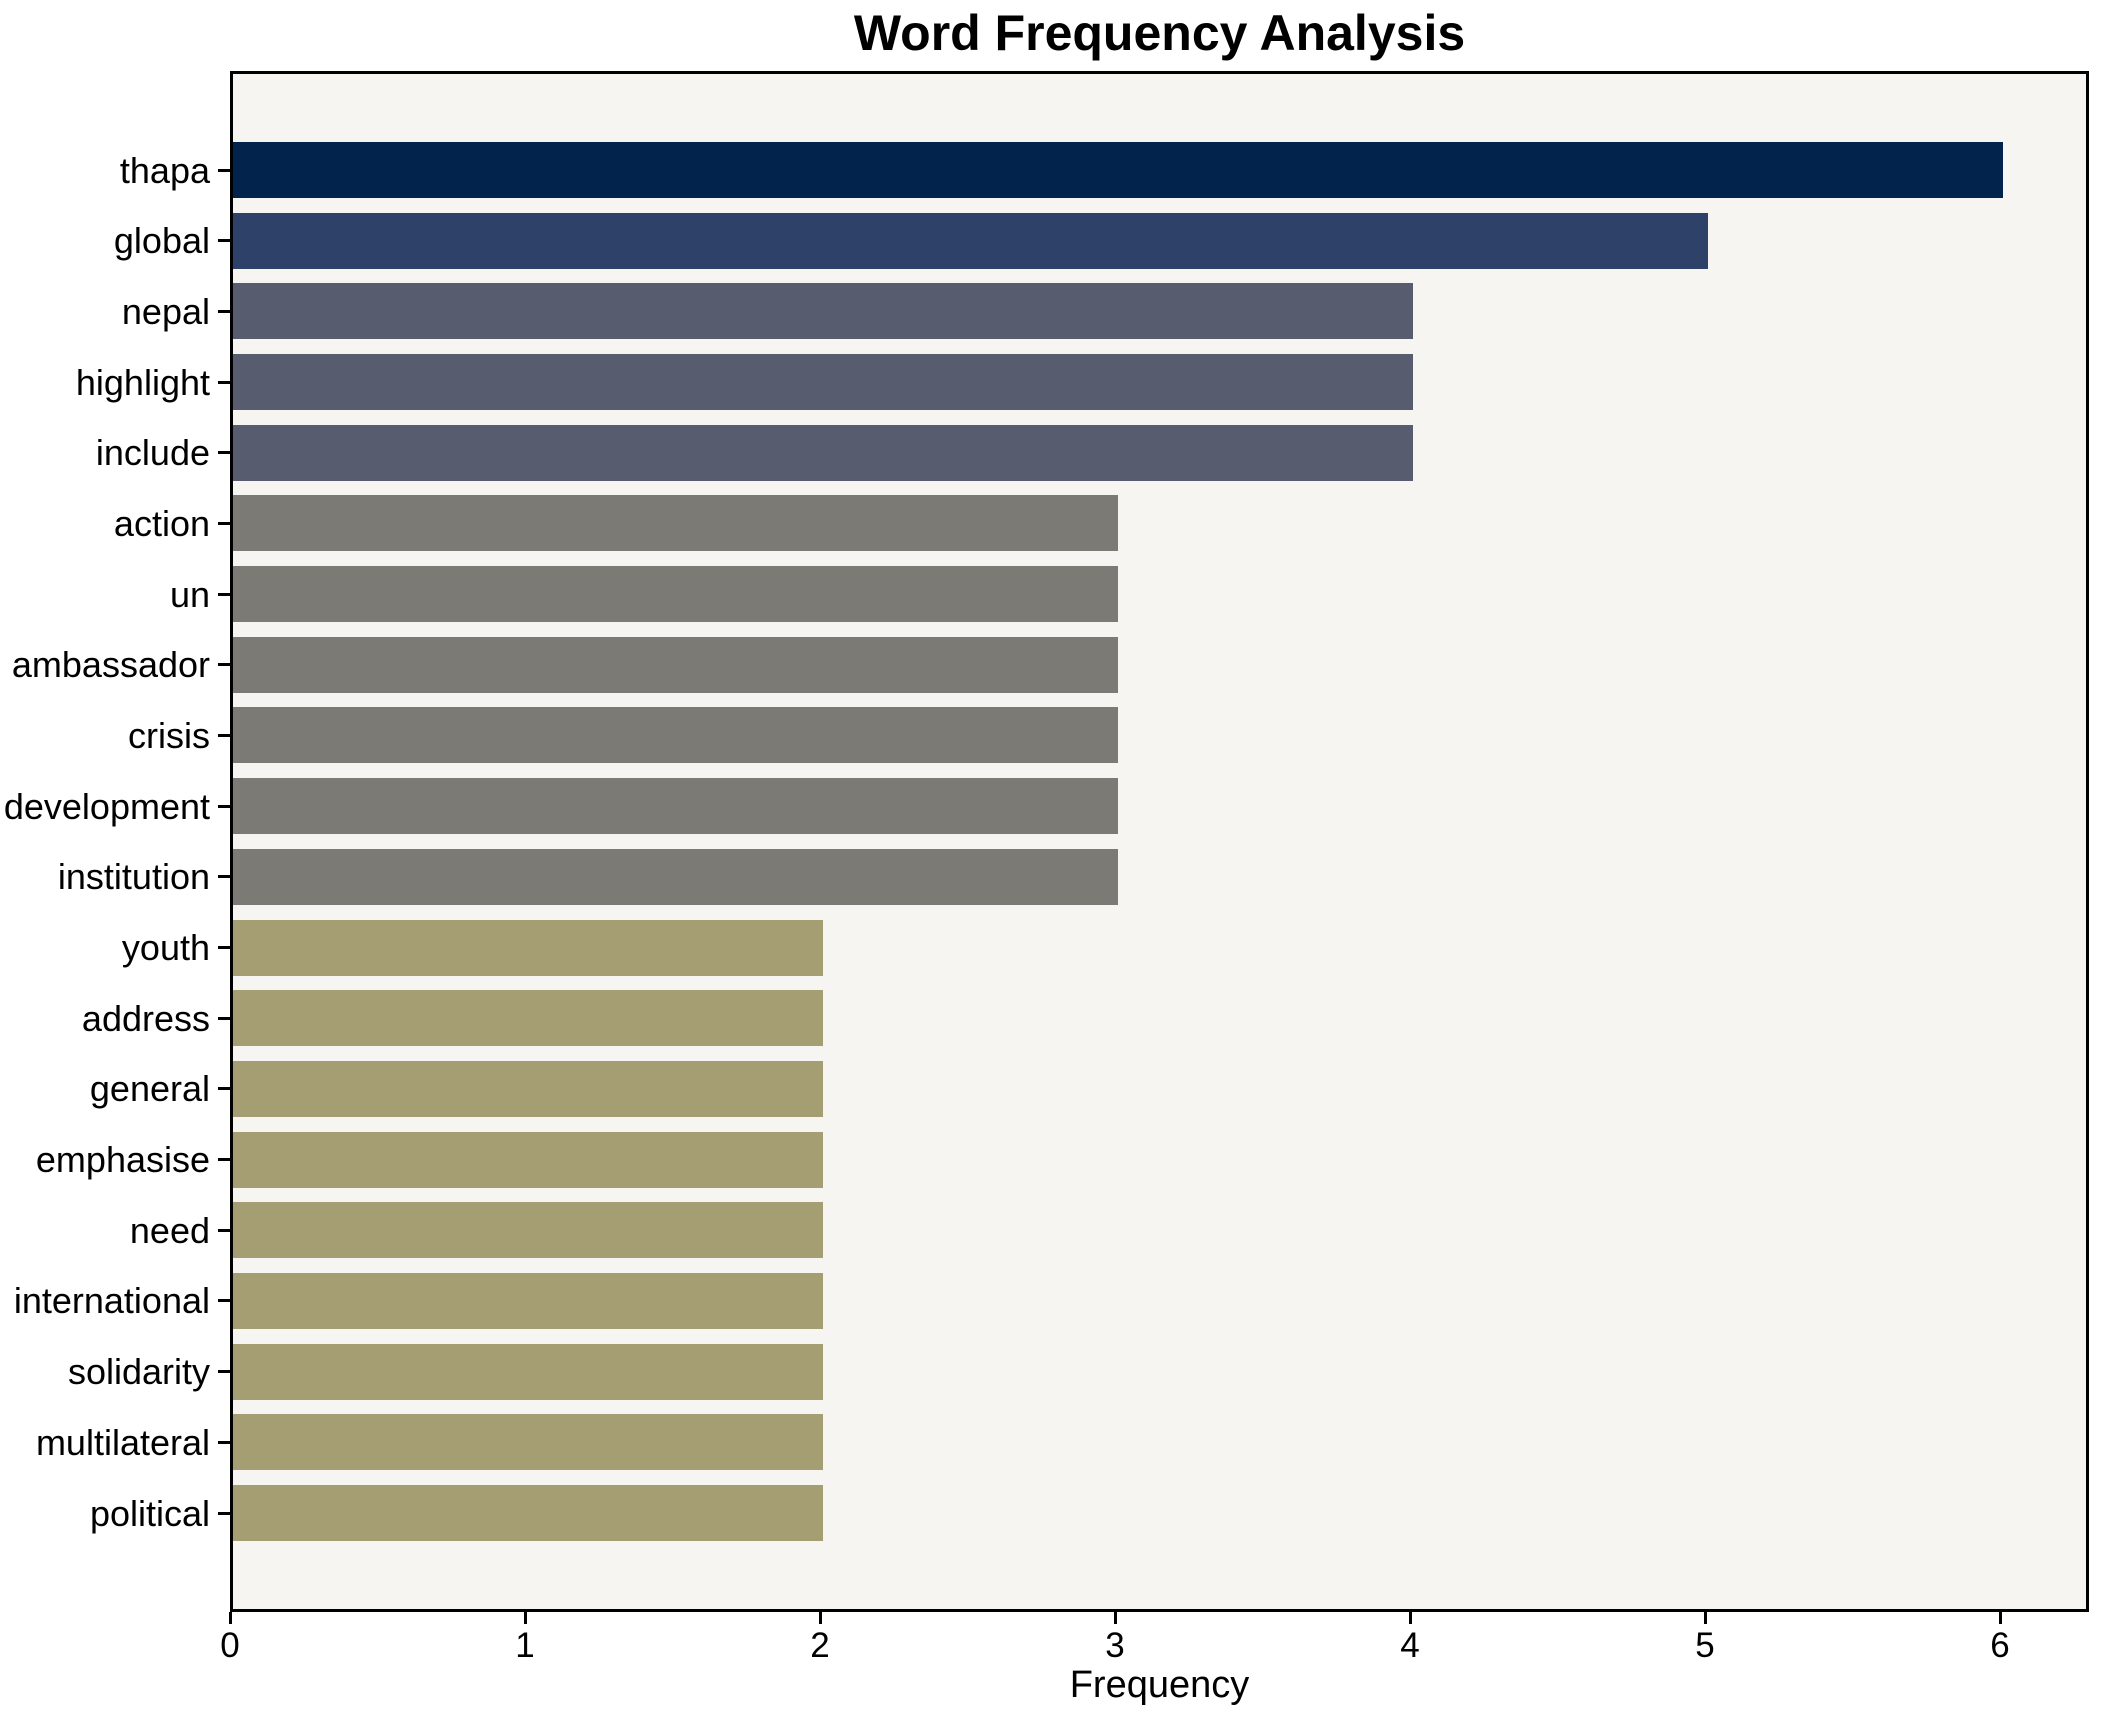 Image resolution: width=2110 pixels, height=1722 pixels. Describe the element at coordinates (161, 240) in the screenshot. I see `y-tick-label-global: global` at that location.